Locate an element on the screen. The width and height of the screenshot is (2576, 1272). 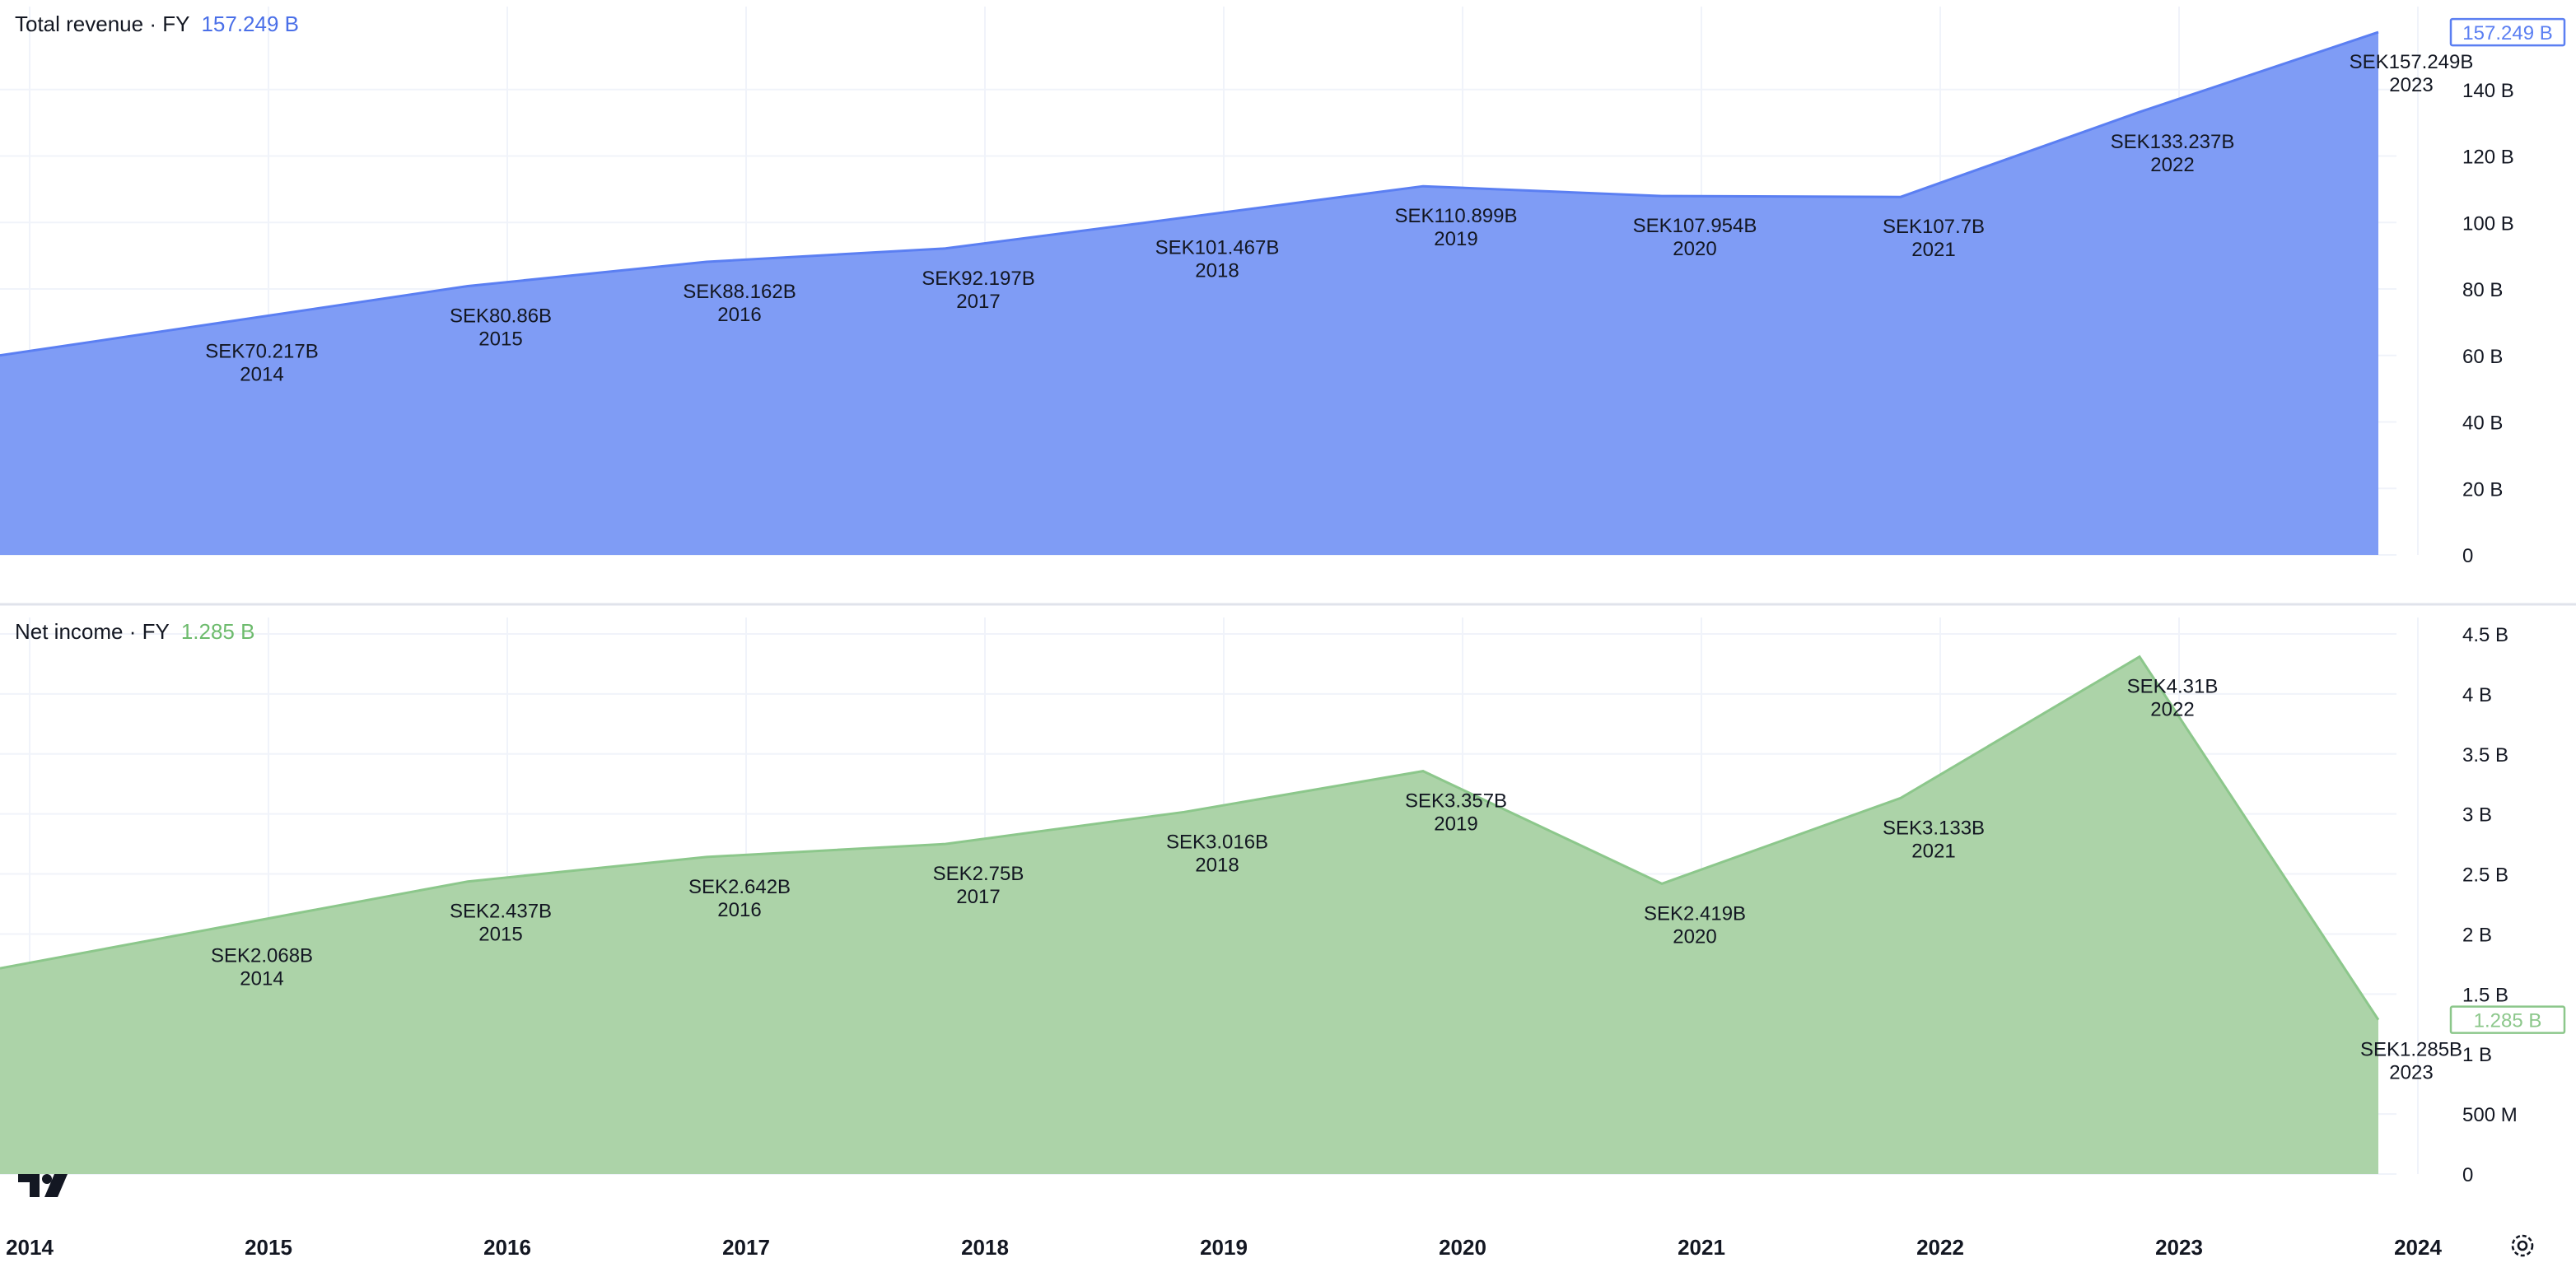
y-tick-label: 120 B is located at coordinates (2488, 158).